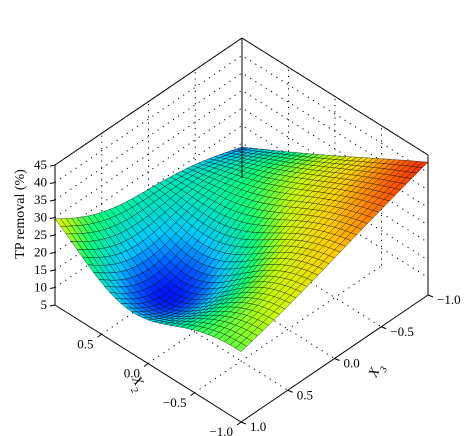  I want to click on x3-tick-label: 1.0, so click(258, 426).